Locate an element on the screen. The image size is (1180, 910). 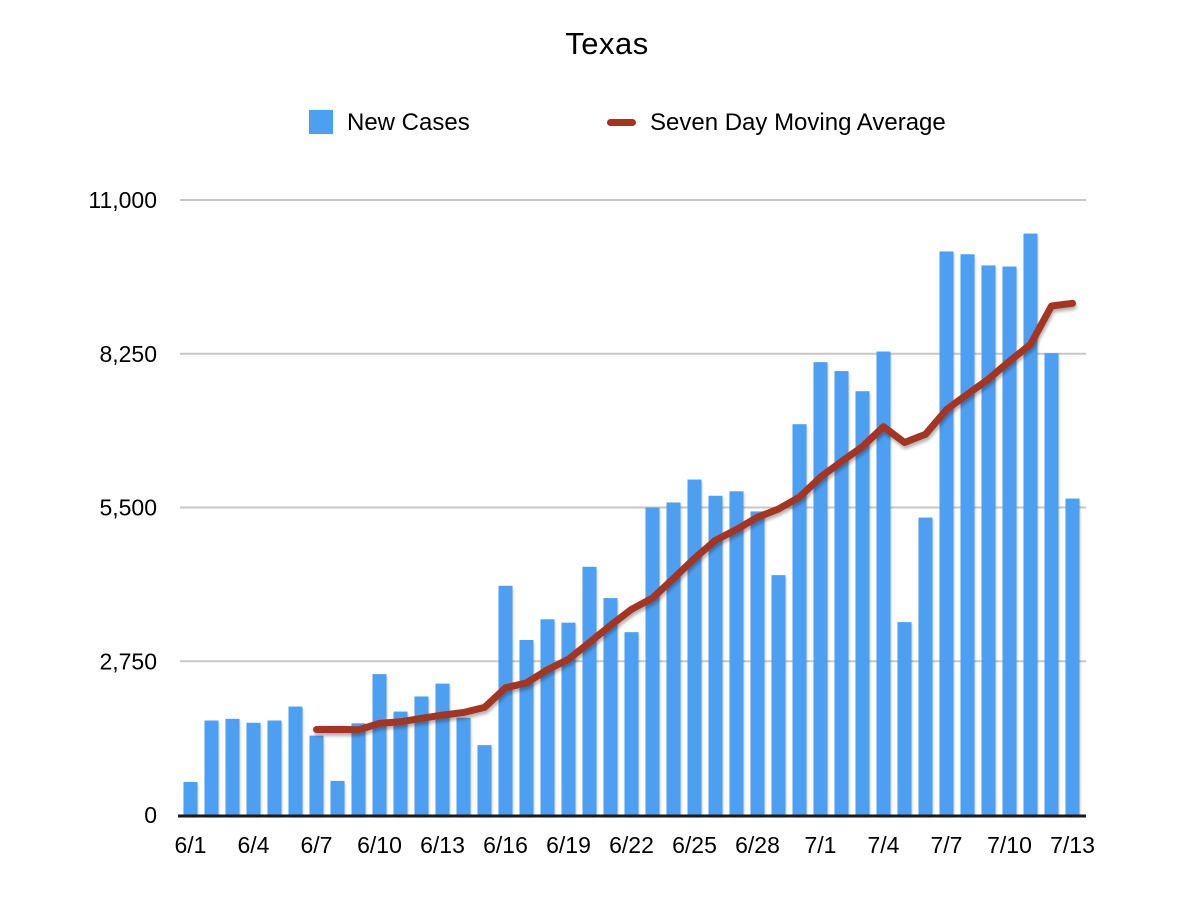
legend: New Cases Seven Day Moving Average is located at coordinates (590, 123).